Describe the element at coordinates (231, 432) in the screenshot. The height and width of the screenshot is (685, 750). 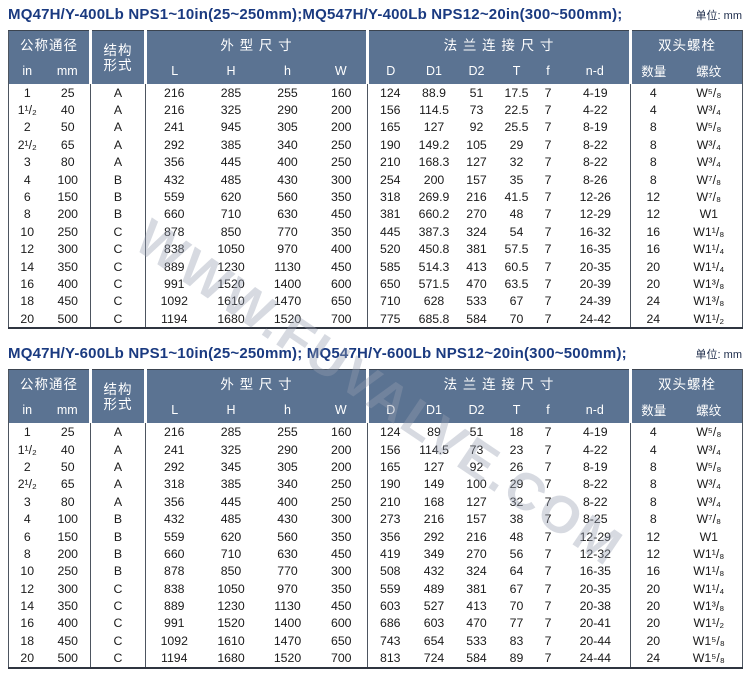
I see `table-cell: 285` at that location.